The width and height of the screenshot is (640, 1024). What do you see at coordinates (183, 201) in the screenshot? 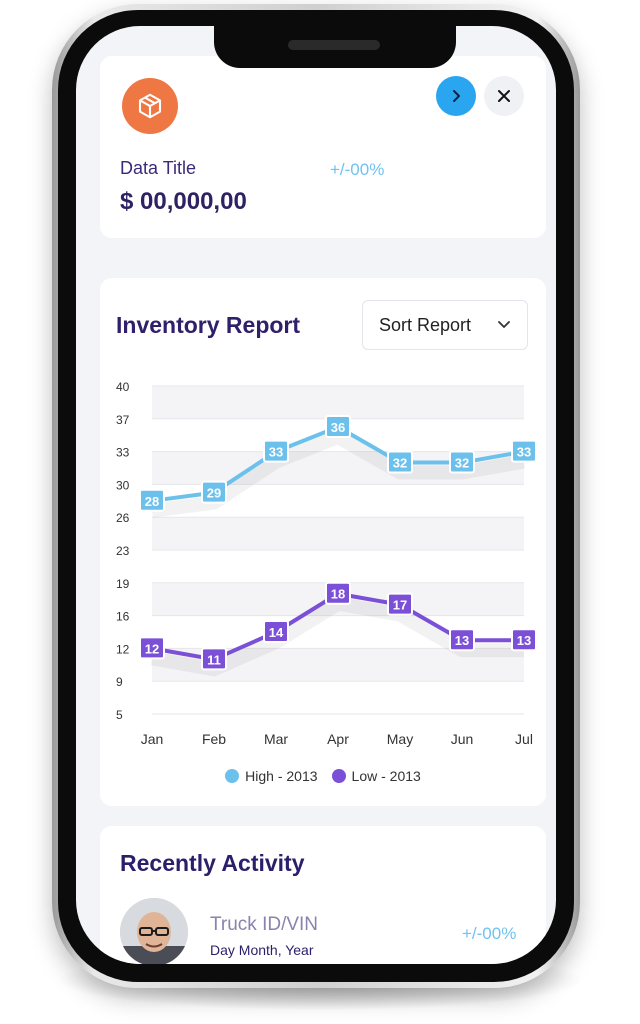
I see `data-value: $ 00,000,00` at bounding box center [183, 201].